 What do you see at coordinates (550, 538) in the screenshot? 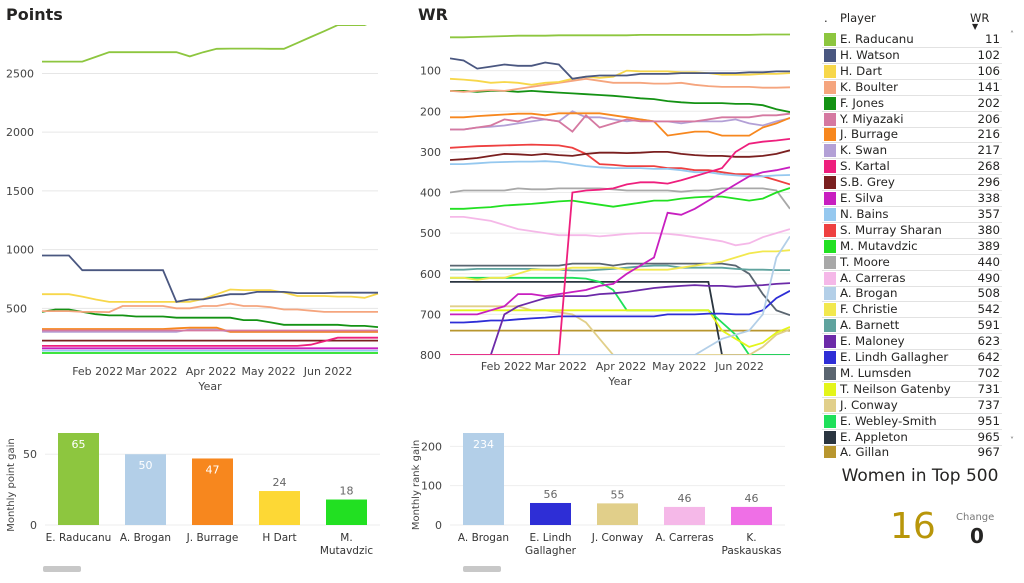
I see `rank-gain-category-label: E. Lindh` at bounding box center [550, 538].